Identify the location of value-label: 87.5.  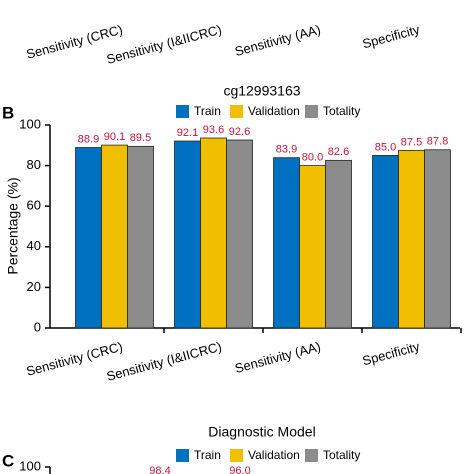
(411, 142).